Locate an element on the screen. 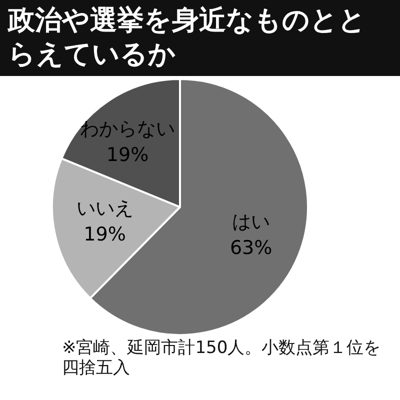 Image resolution: width=400 pixels, height=400 pixels. slice-label: はい is located at coordinates (251, 222).